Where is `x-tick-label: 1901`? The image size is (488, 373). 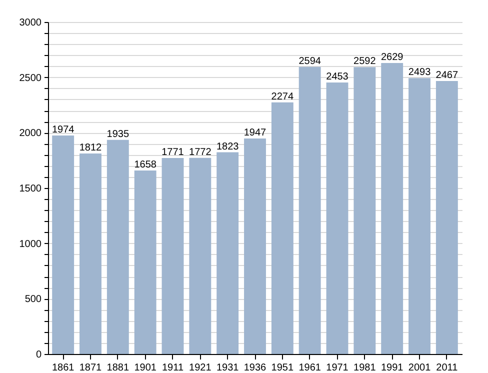 x-tick-label: 1901 is located at coordinates (145, 367).